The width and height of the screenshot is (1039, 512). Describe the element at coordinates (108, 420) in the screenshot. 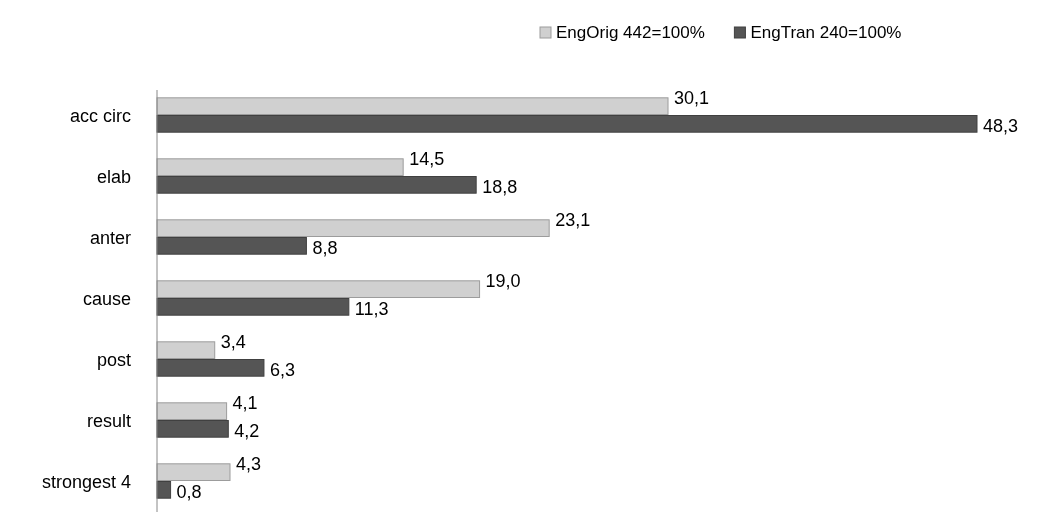

I see `y-tick-label: result` at that location.